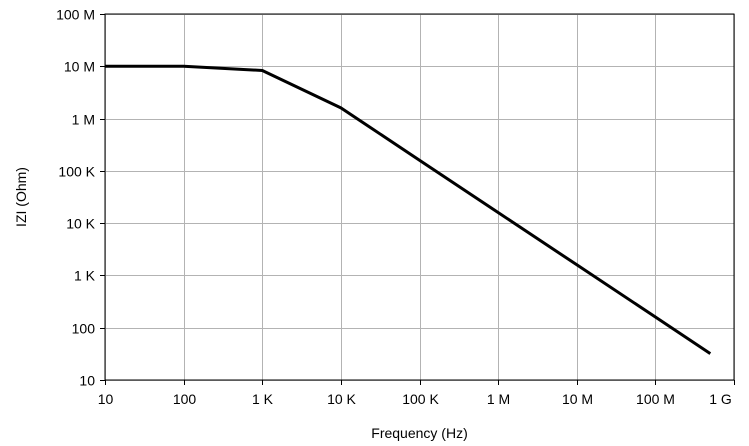 This screenshot has height=446, width=749. Describe the element at coordinates (341, 399) in the screenshot. I see `x-tick-label: 10 K` at that location.